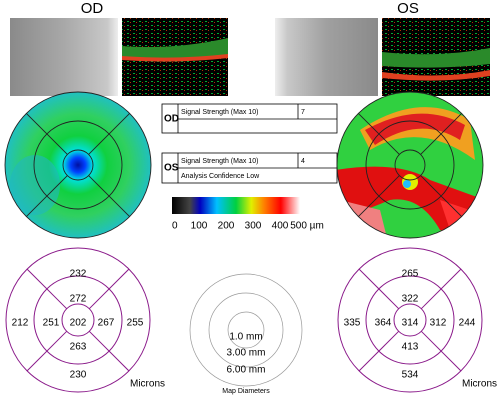 This screenshot has height=400, width=500. I want to click on os-oct-layer, so click(436, 58).